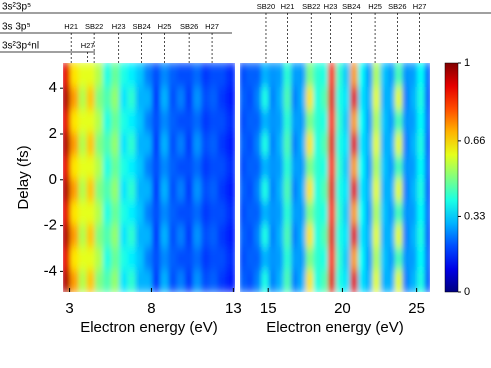 This screenshot has width=491, height=368. Describe the element at coordinates (50, 225) in the screenshot. I see `y-tick-label: -2` at that location.